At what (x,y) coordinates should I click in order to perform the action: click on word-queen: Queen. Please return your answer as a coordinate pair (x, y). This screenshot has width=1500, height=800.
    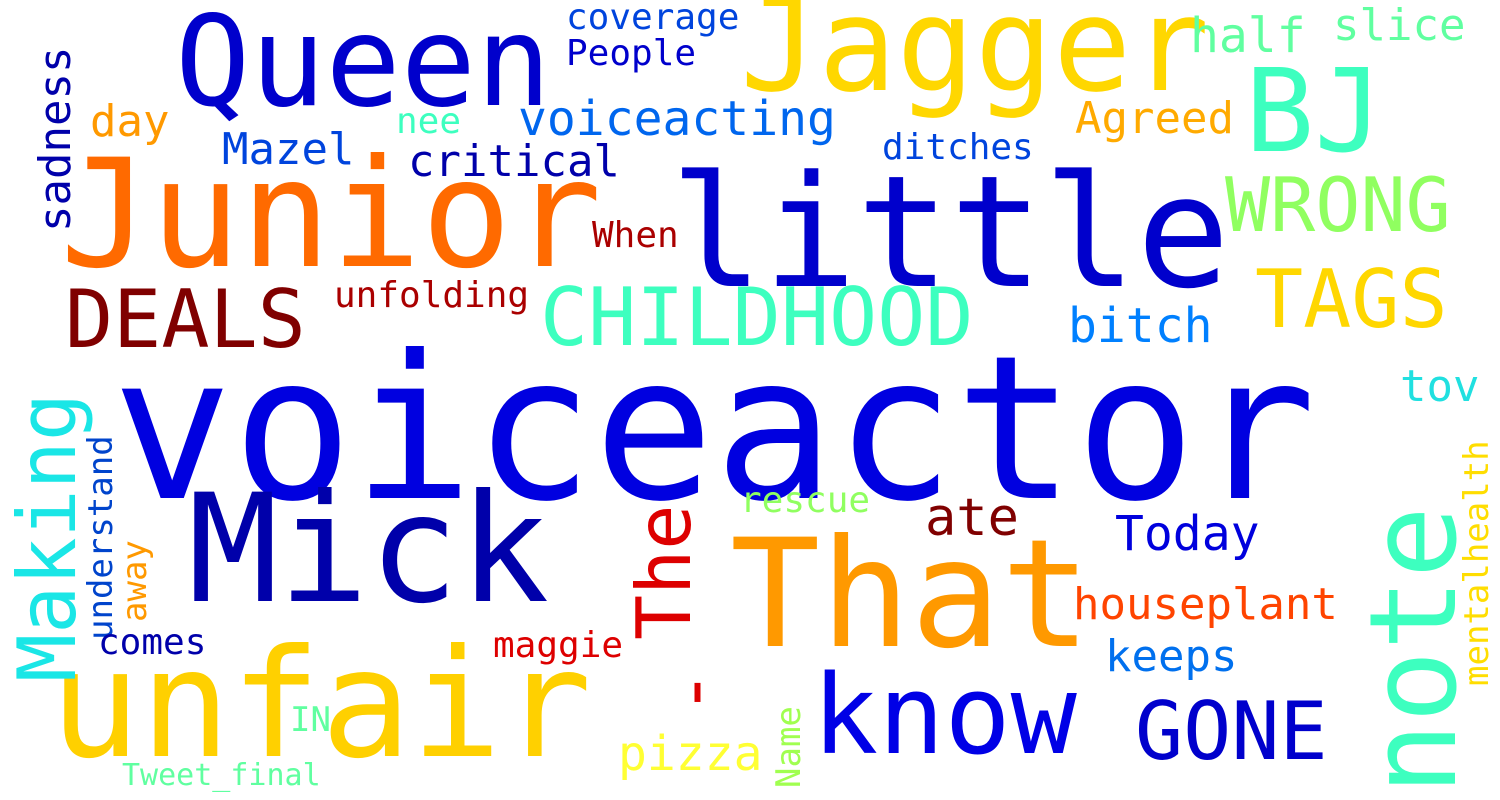
    Looking at the image, I should click on (363, 67).